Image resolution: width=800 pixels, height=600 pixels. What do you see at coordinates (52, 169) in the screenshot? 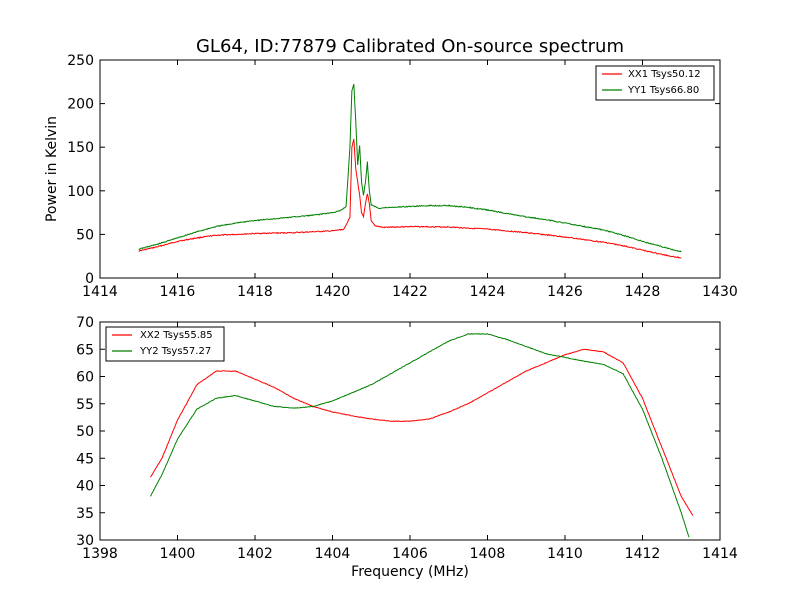
I see `top-y-axis-label: Power in Kelvin` at bounding box center [52, 169].